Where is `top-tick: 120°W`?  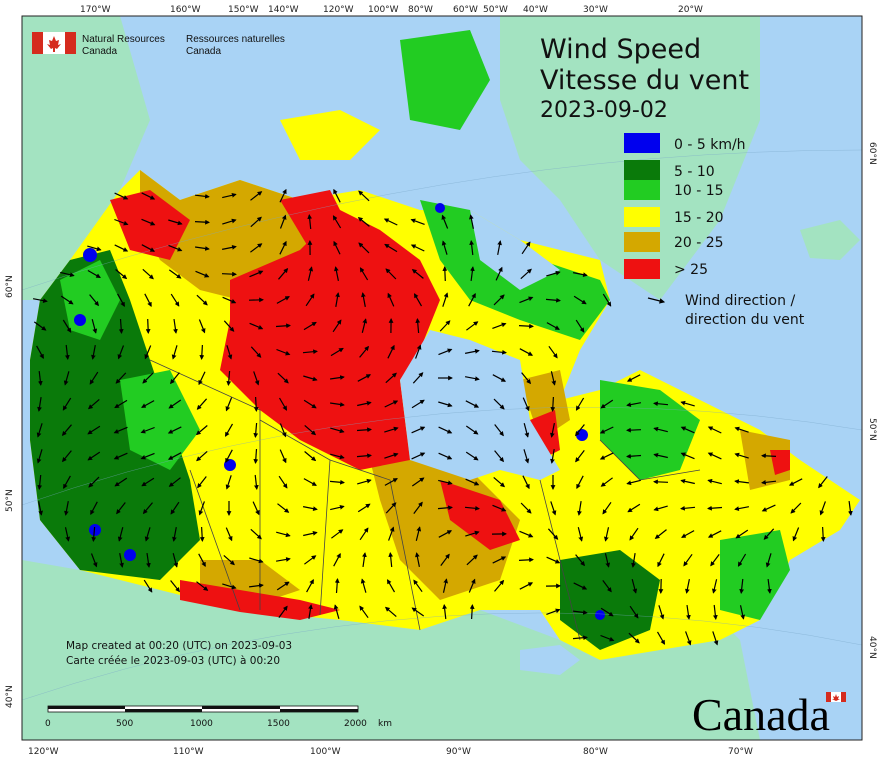 top-tick: 120°W is located at coordinates (338, 10).